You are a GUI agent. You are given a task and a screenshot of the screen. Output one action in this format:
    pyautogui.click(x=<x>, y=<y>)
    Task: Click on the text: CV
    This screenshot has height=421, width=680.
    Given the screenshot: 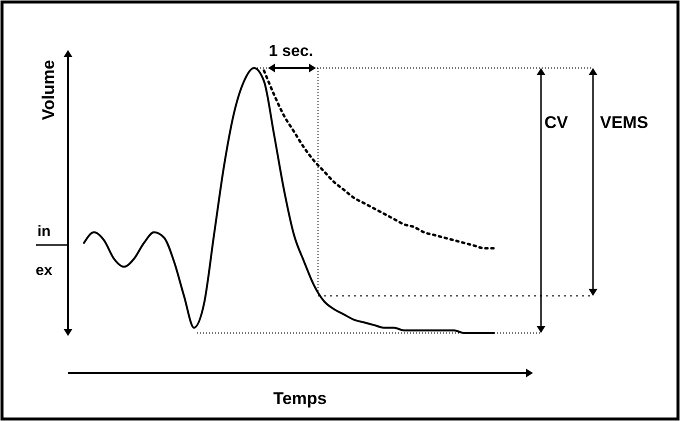 What is the action you would take?
    pyautogui.click(x=556, y=122)
    